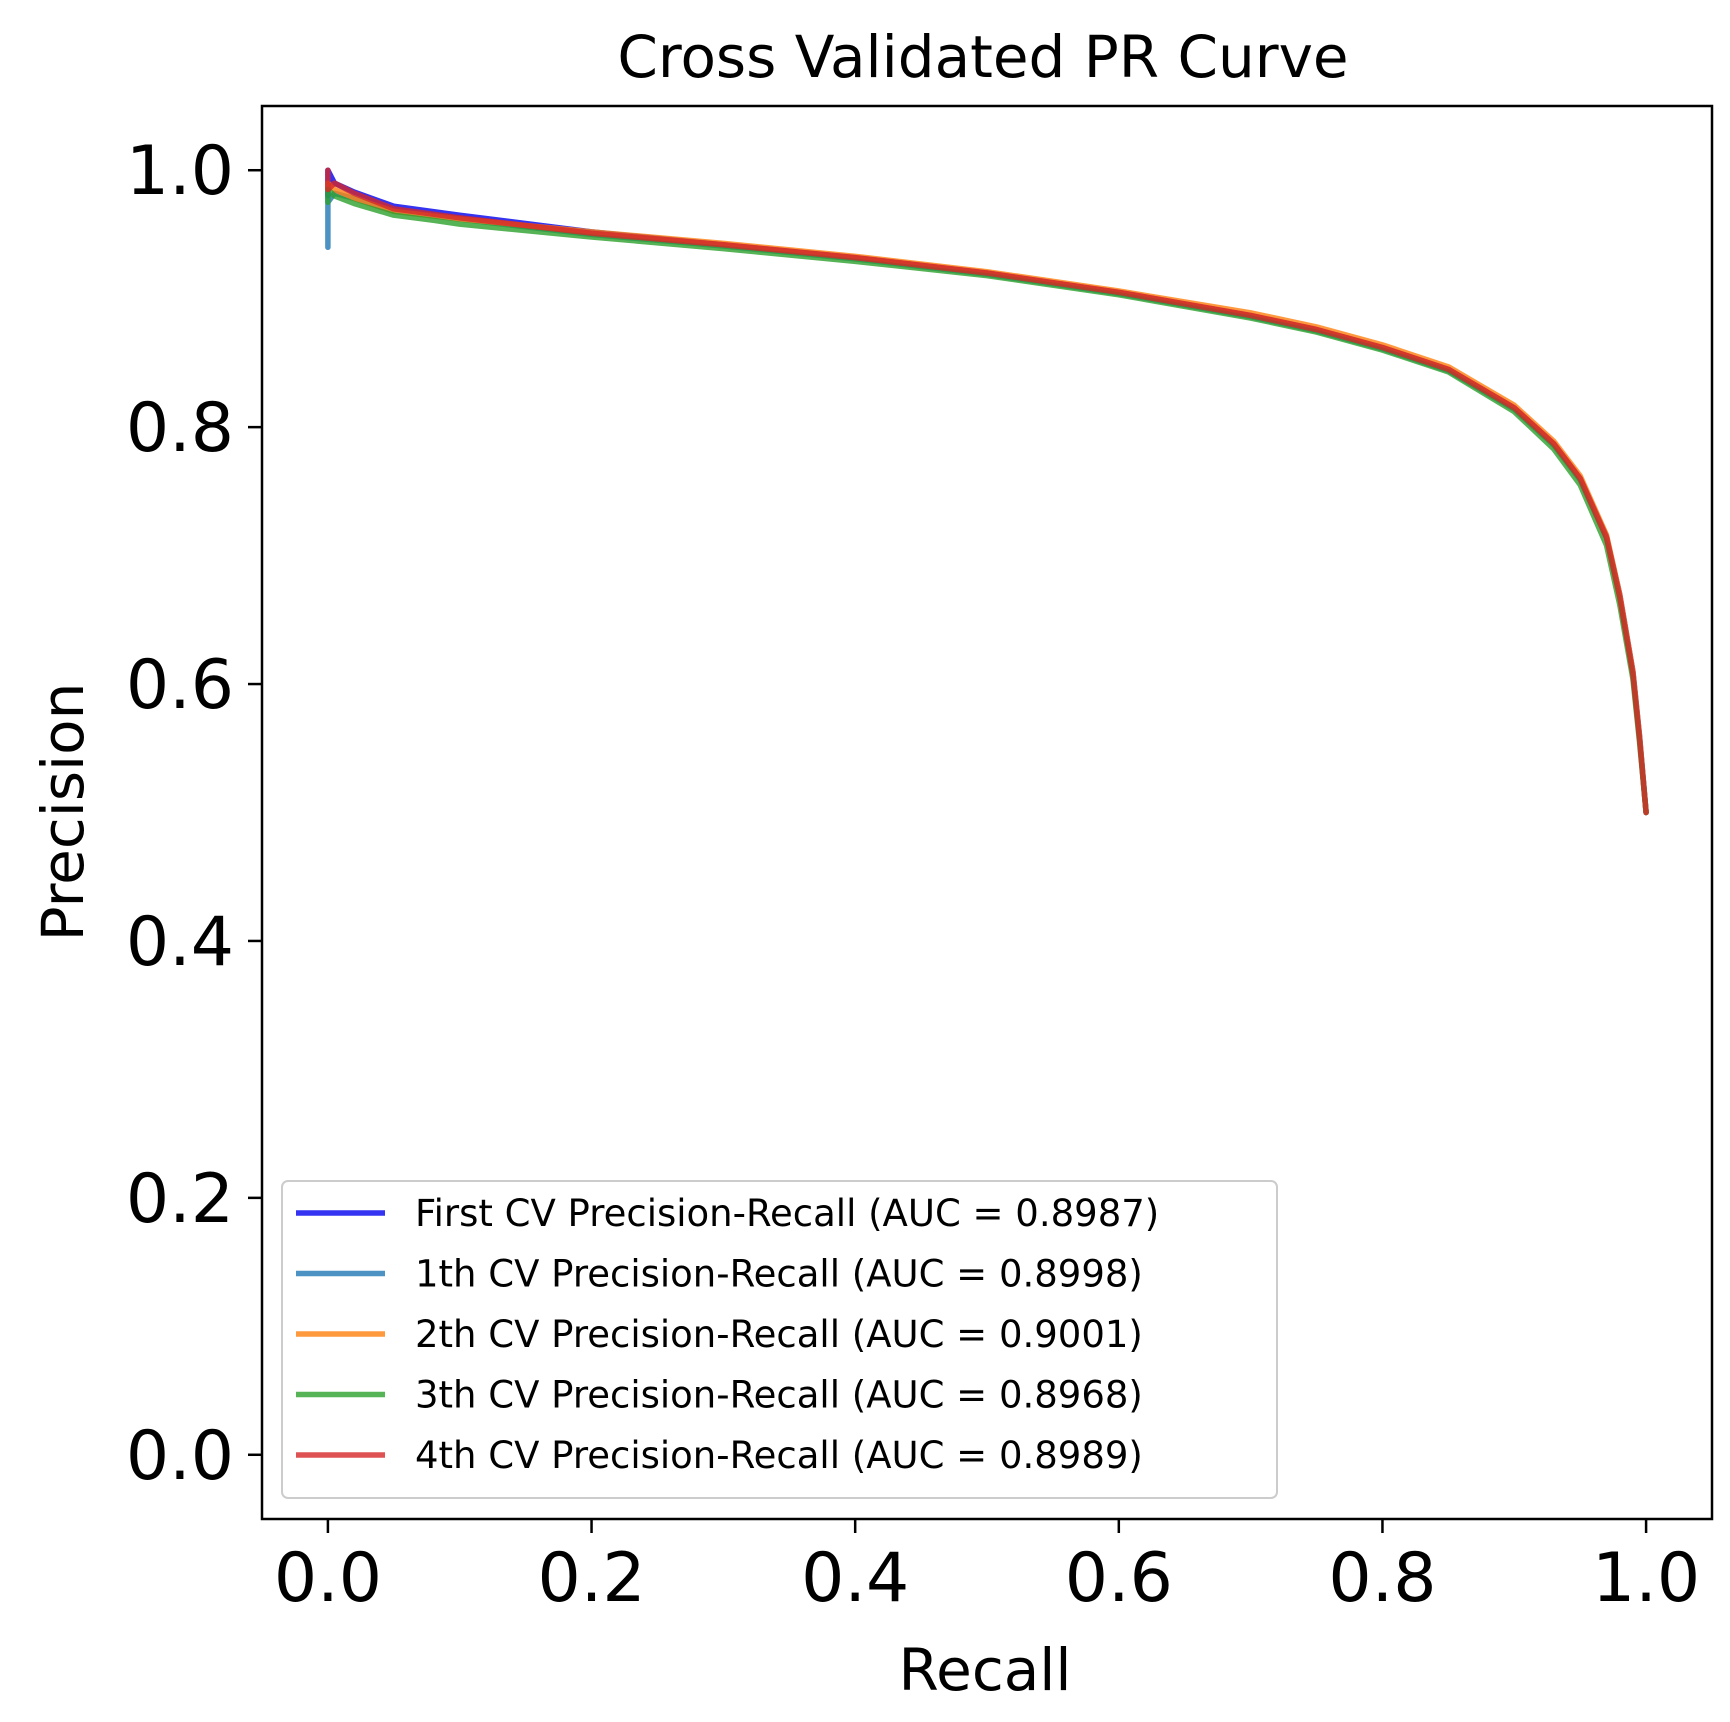  Describe the element at coordinates (194, 814) in the screenshot. I see `y-axis-ticks: 0.0 0.2 0.4 0.6 0.8 1.0` at that location.